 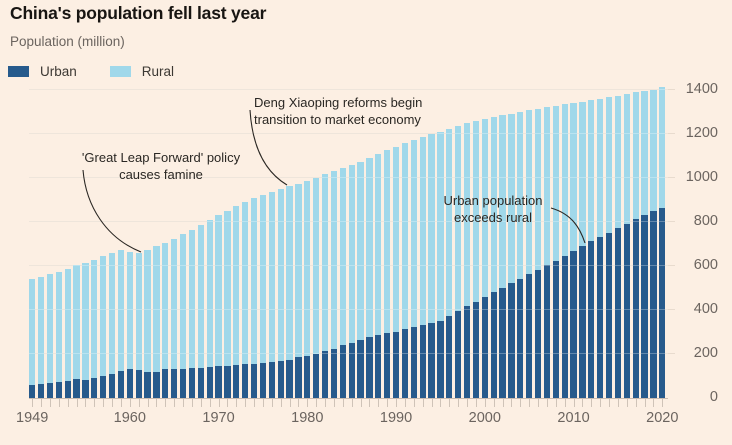 I want to click on bar-urban-1984, so click(x=342, y=371).